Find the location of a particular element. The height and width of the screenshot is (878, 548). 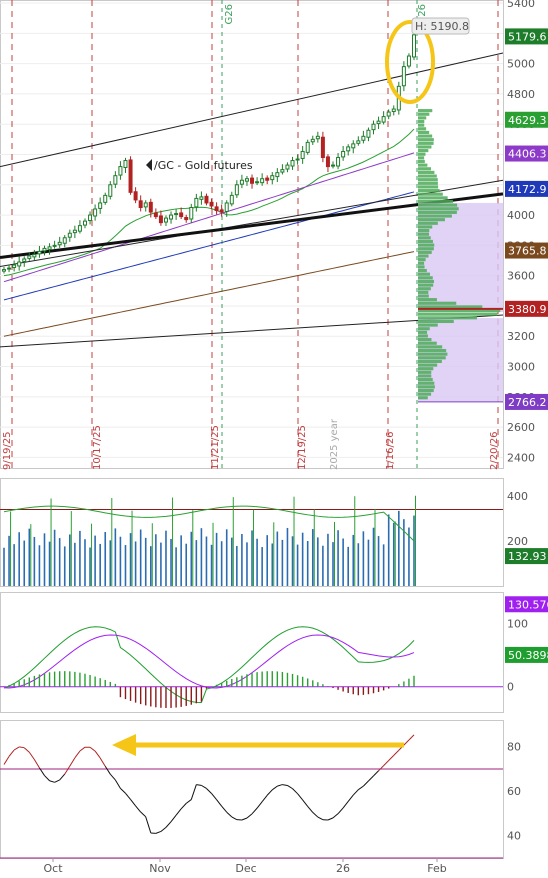

ma-purple-line is located at coordinates (209, 217).